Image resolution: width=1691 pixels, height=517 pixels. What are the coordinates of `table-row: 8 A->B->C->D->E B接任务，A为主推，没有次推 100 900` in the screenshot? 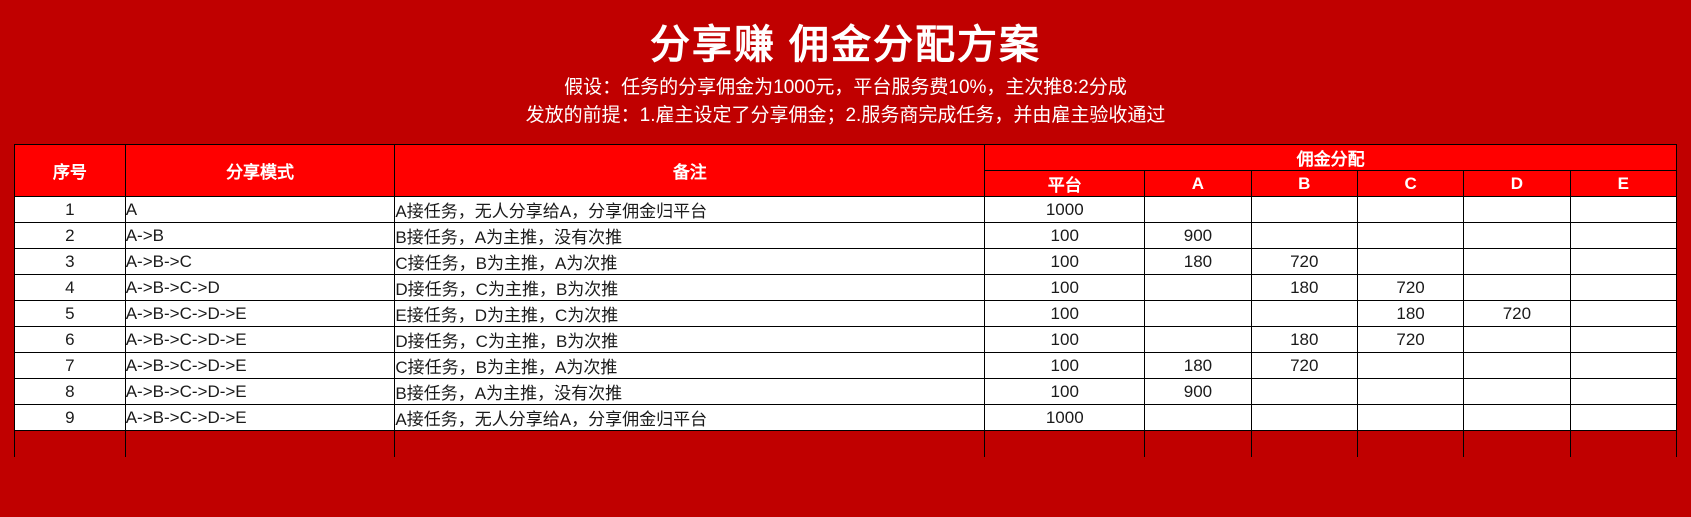 It's located at (846, 392).